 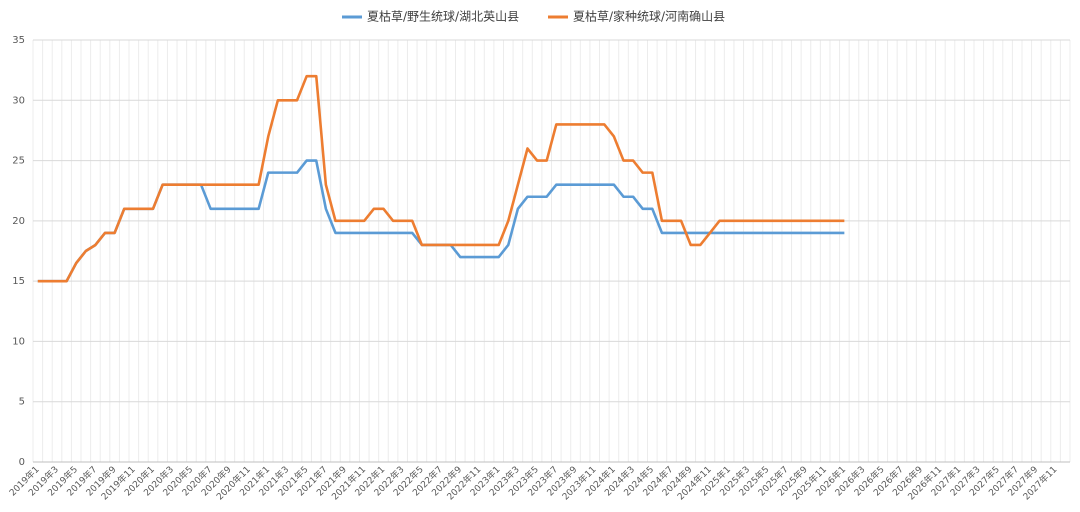 What do you see at coordinates (22, 402) in the screenshot?
I see `y-tick-label: 5` at bounding box center [22, 402].